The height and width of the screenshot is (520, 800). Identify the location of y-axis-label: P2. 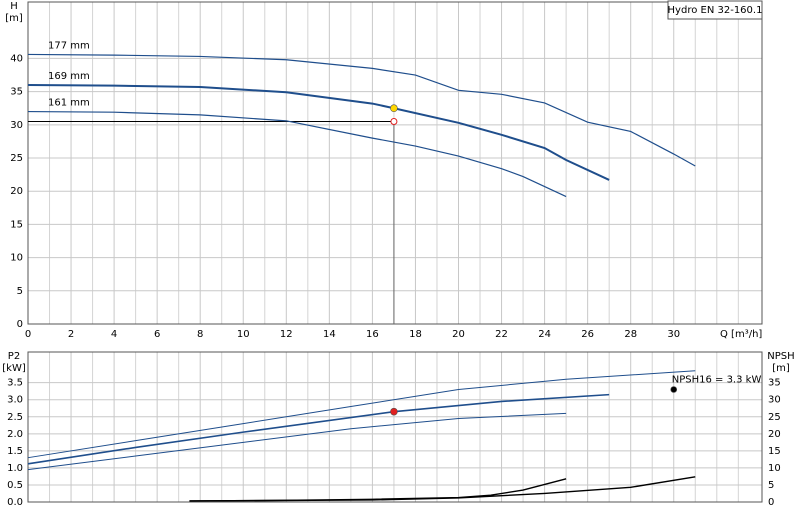
(14, 356).